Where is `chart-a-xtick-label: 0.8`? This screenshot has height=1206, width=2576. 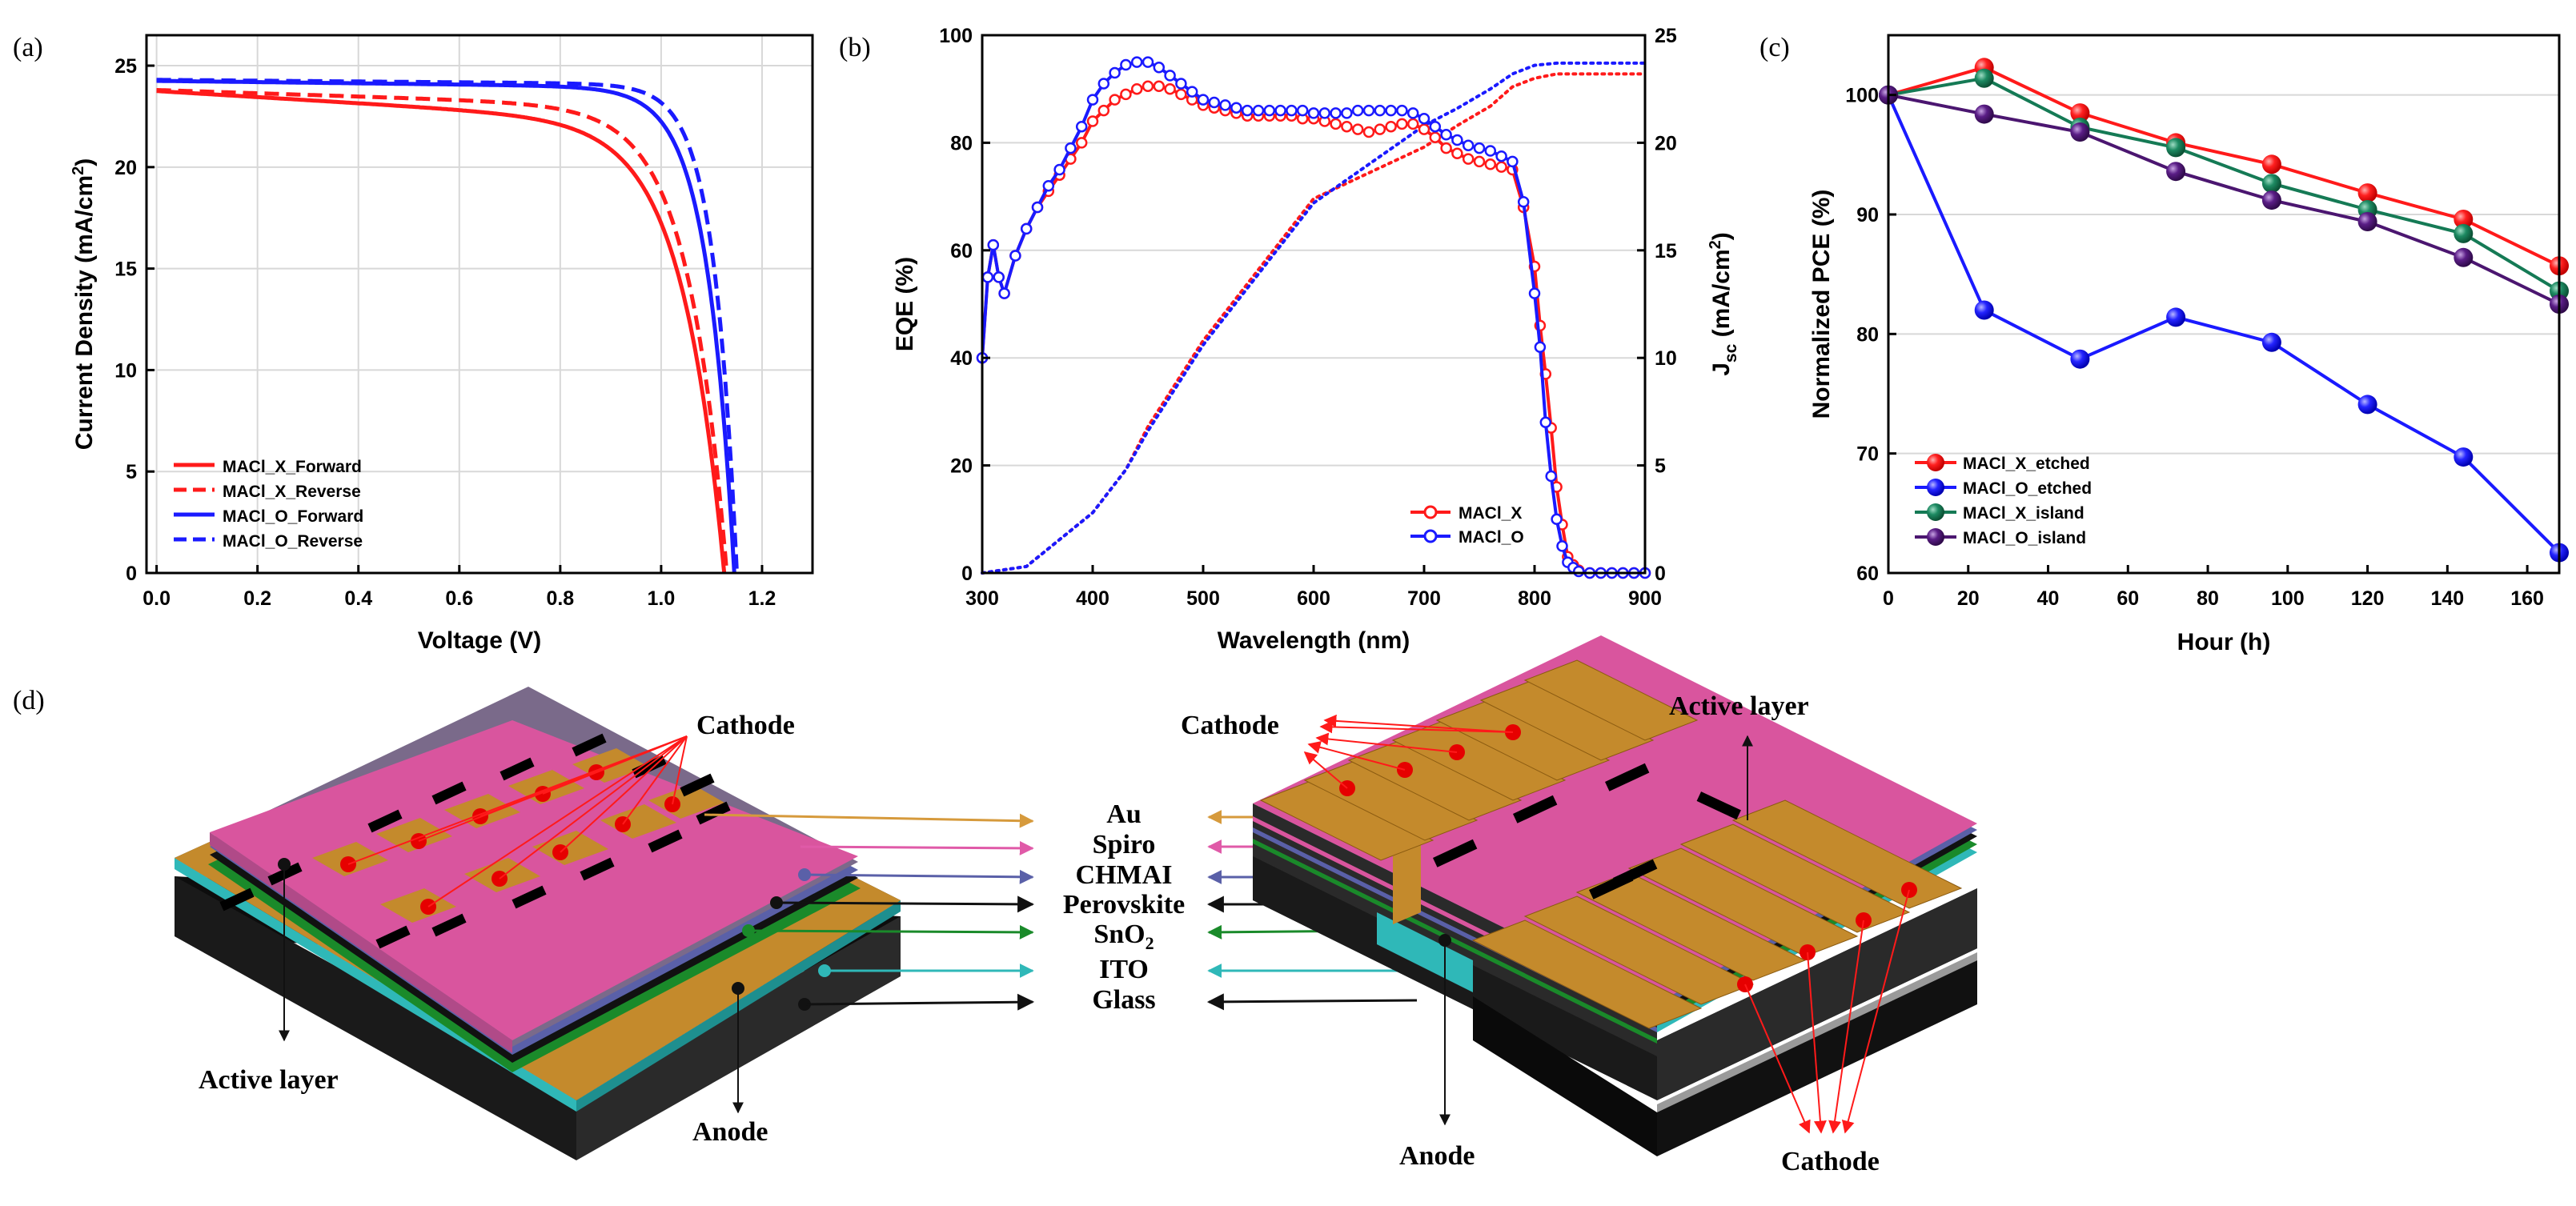 chart-a-xtick-label: 0.8 is located at coordinates (560, 598).